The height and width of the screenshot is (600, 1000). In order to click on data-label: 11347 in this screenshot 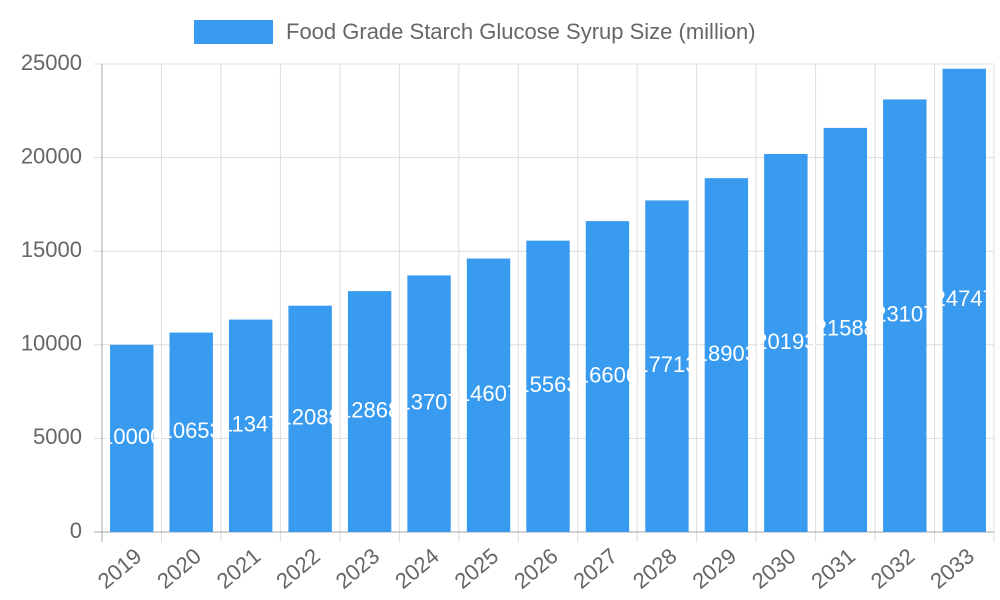, I will do `click(251, 424)`.